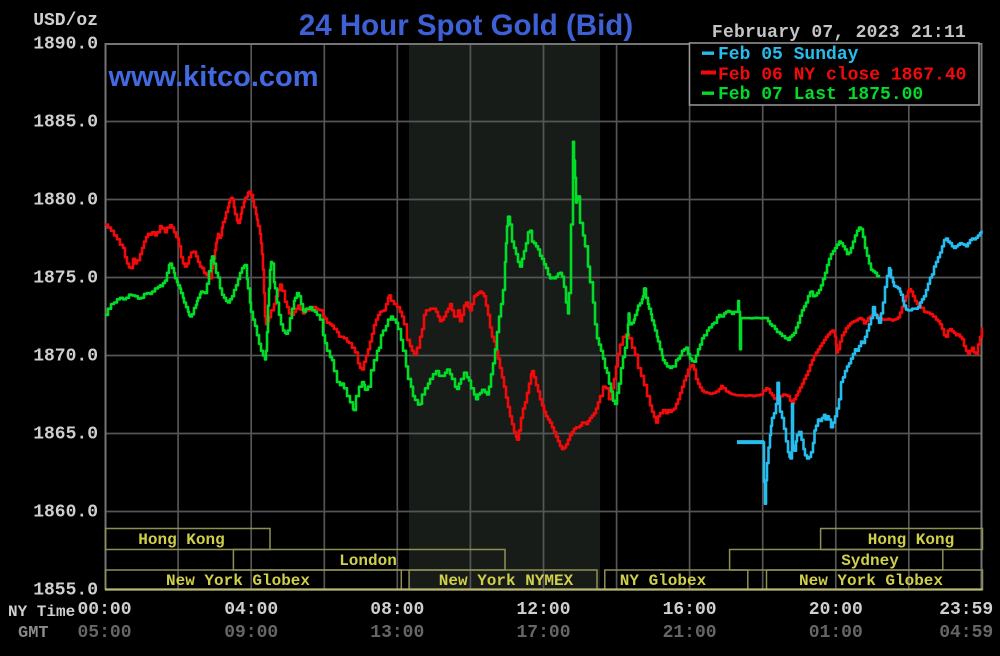 The image size is (1000, 656). Describe the element at coordinates (251, 633) in the screenshot. I see `svg-text: 09:00` at that location.